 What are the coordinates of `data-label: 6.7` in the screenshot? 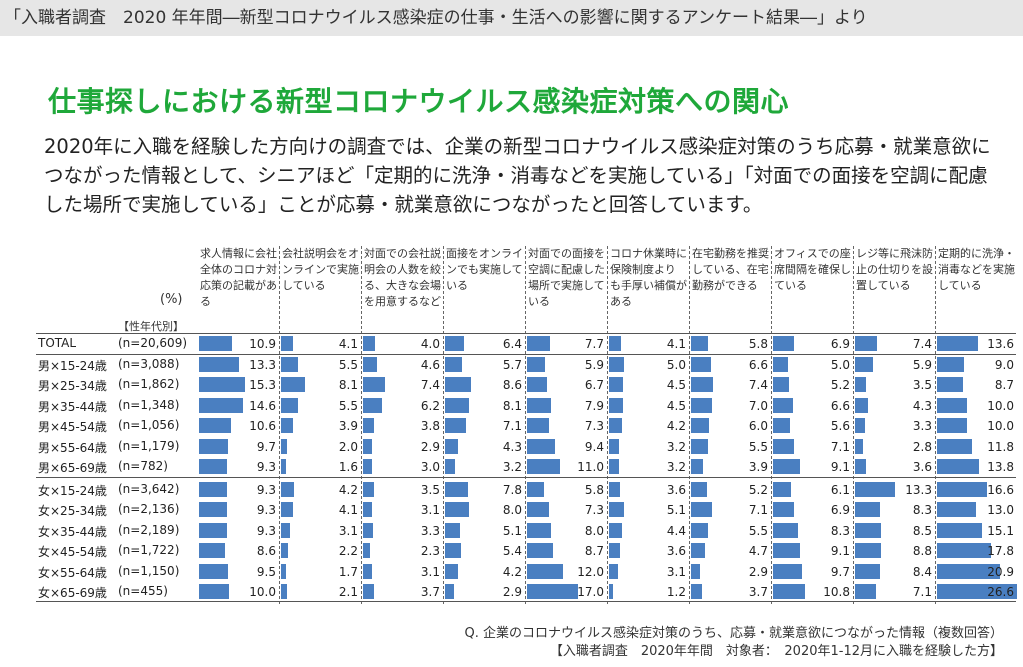 It's located at (594, 385).